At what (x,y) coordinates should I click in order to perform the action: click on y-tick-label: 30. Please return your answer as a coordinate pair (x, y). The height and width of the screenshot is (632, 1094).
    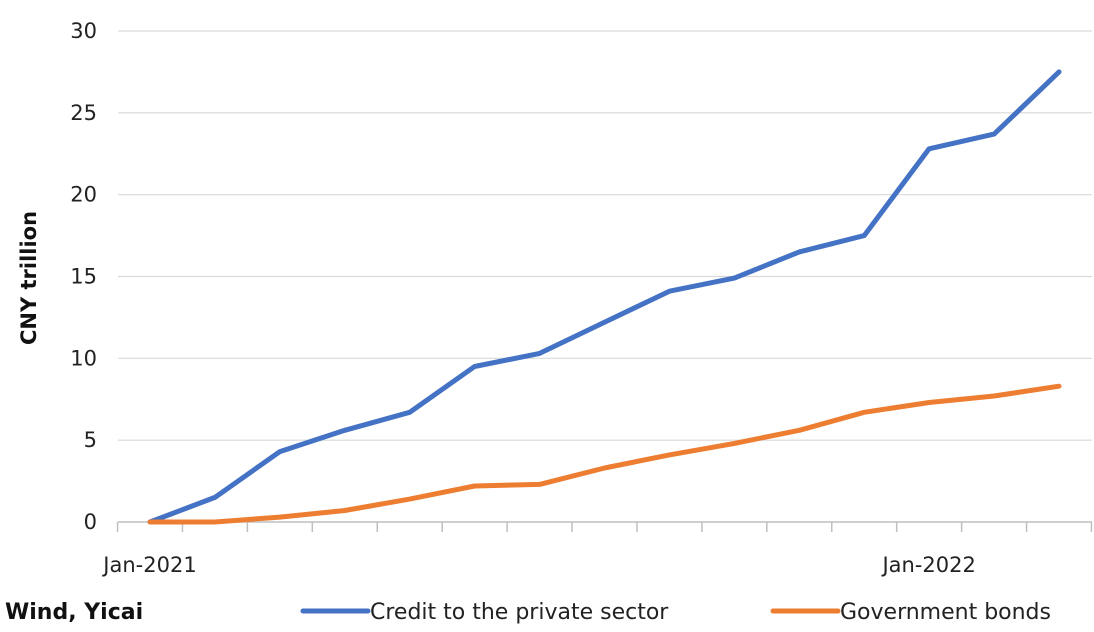
    Looking at the image, I should click on (83, 31).